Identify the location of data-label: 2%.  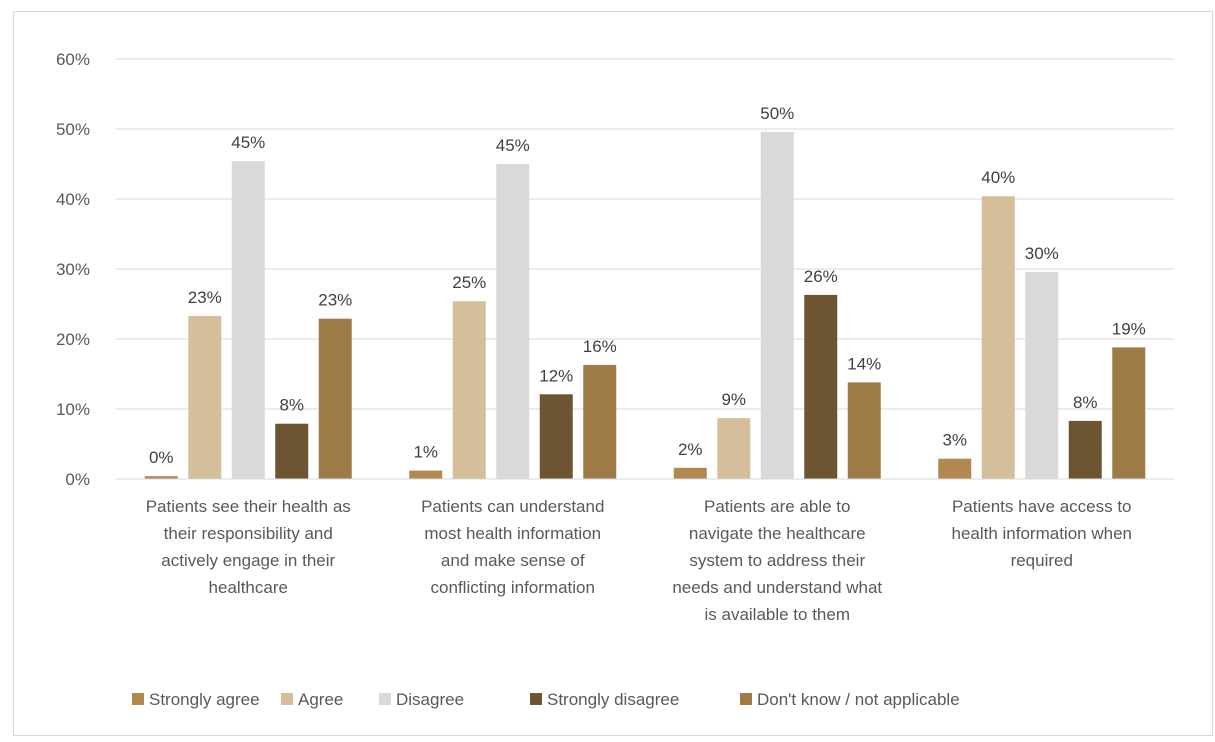
(690, 449).